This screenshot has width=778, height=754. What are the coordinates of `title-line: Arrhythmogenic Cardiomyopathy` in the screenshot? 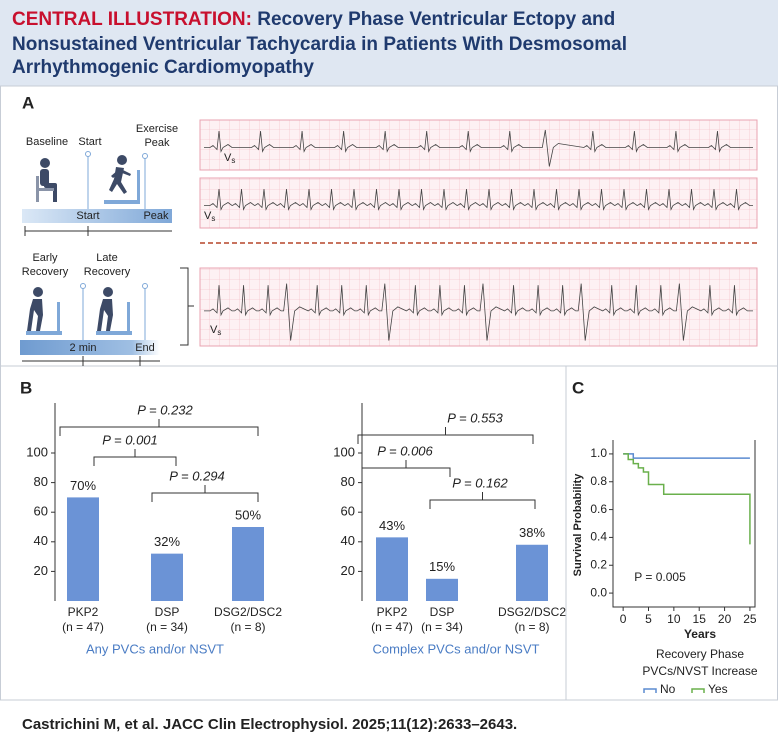 It's located at (163, 67).